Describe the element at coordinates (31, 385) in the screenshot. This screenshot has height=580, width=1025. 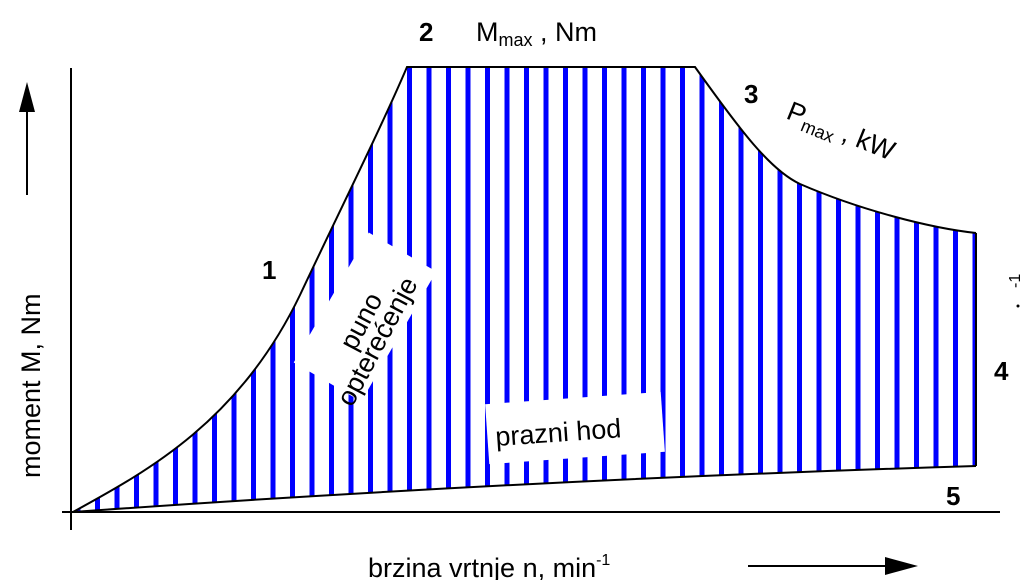
I see `y-axis-title: moment M, Nm` at that location.